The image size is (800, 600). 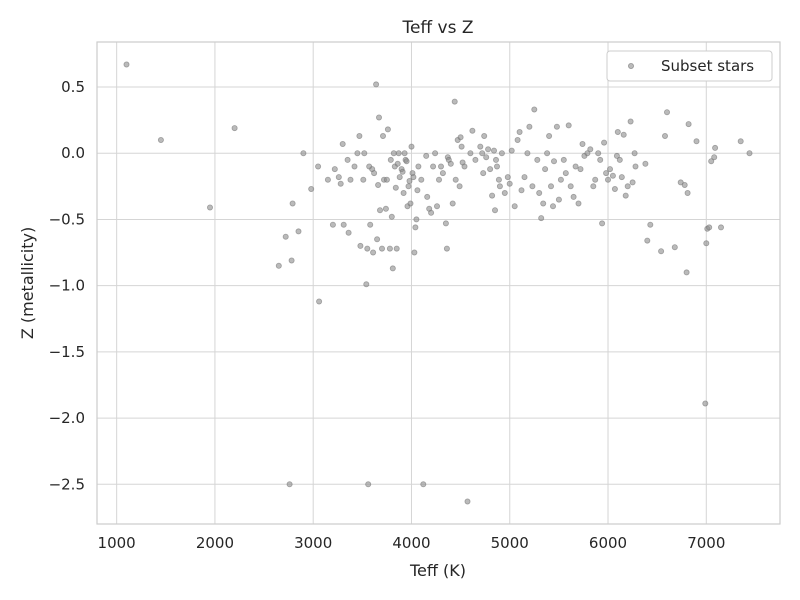 What do you see at coordinates (67, 484) in the screenshot?
I see `y-tick-label: −2.5` at bounding box center [67, 484].